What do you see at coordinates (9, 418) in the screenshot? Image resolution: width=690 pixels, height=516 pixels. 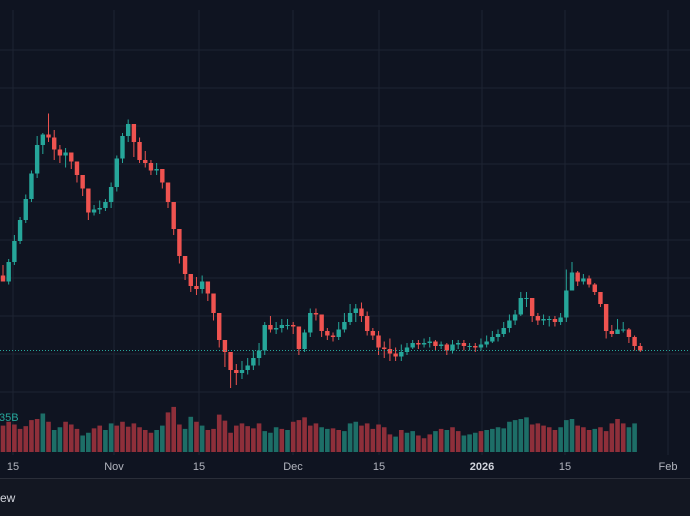 I see `volume-value-label: 35B` at bounding box center [9, 418].